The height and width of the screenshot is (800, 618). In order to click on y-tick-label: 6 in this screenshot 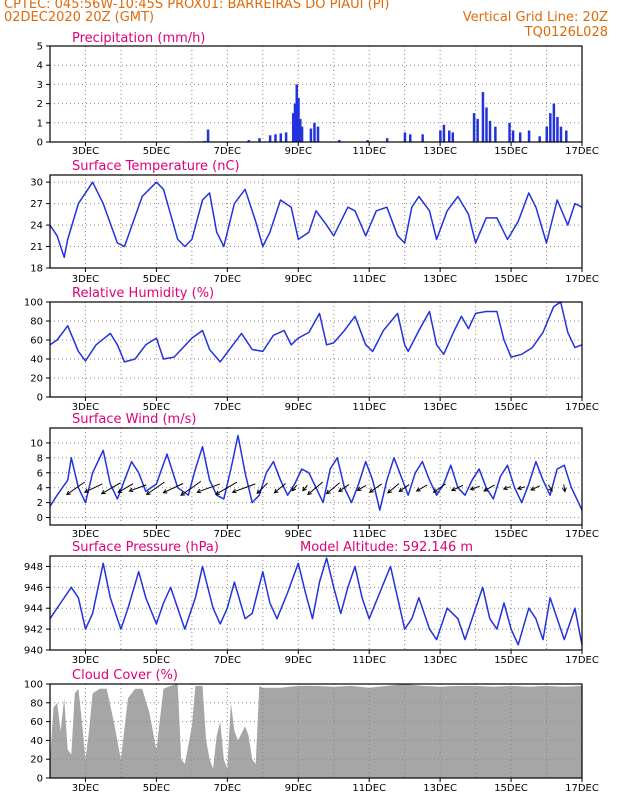, I will do `click(40, 473)`.